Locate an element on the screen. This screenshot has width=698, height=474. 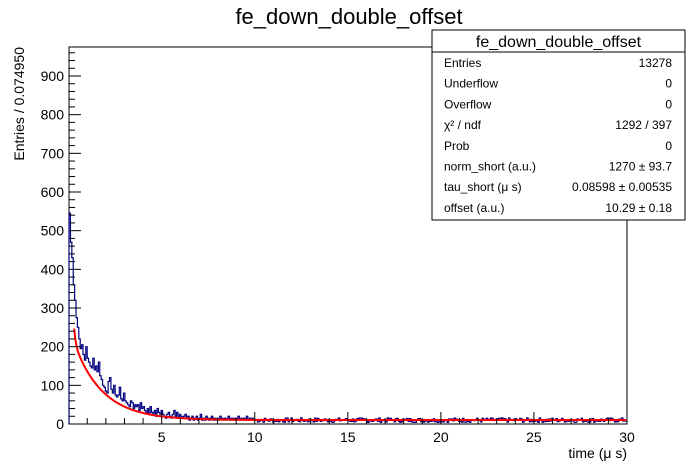
chart-title: fe_down_double_offset is located at coordinates (348, 16).